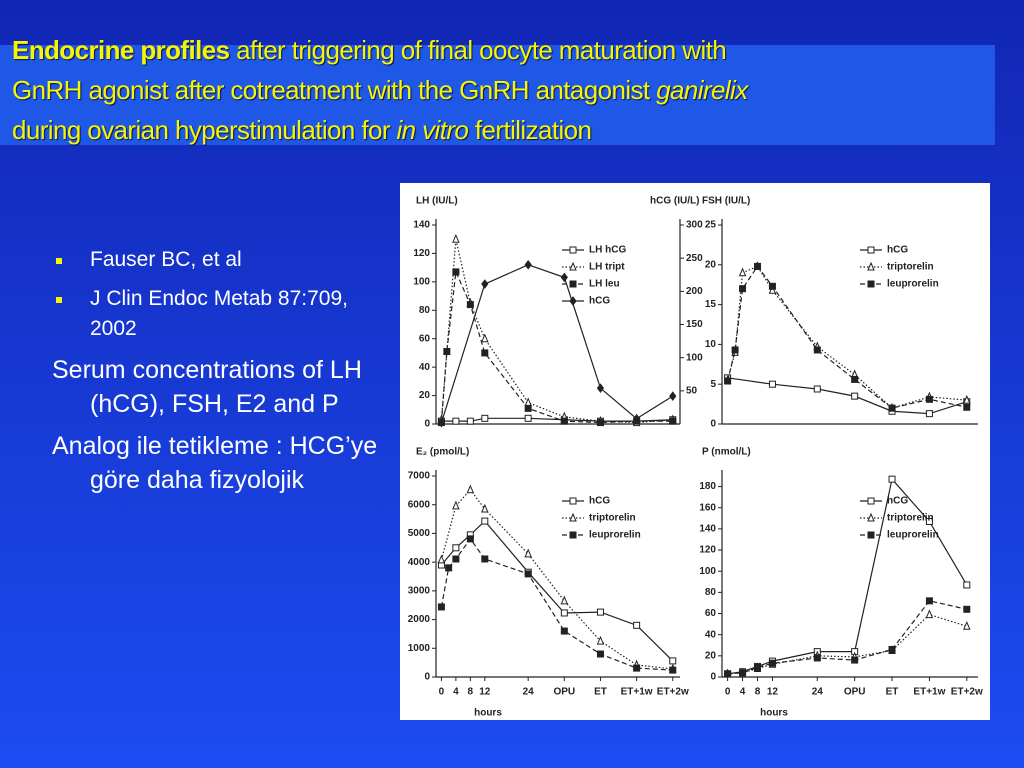 Image resolution: width=1024 pixels, height=768 pixels. What do you see at coordinates (692, 390) in the screenshot?
I see `y2-tick-label: 50` at bounding box center [692, 390].